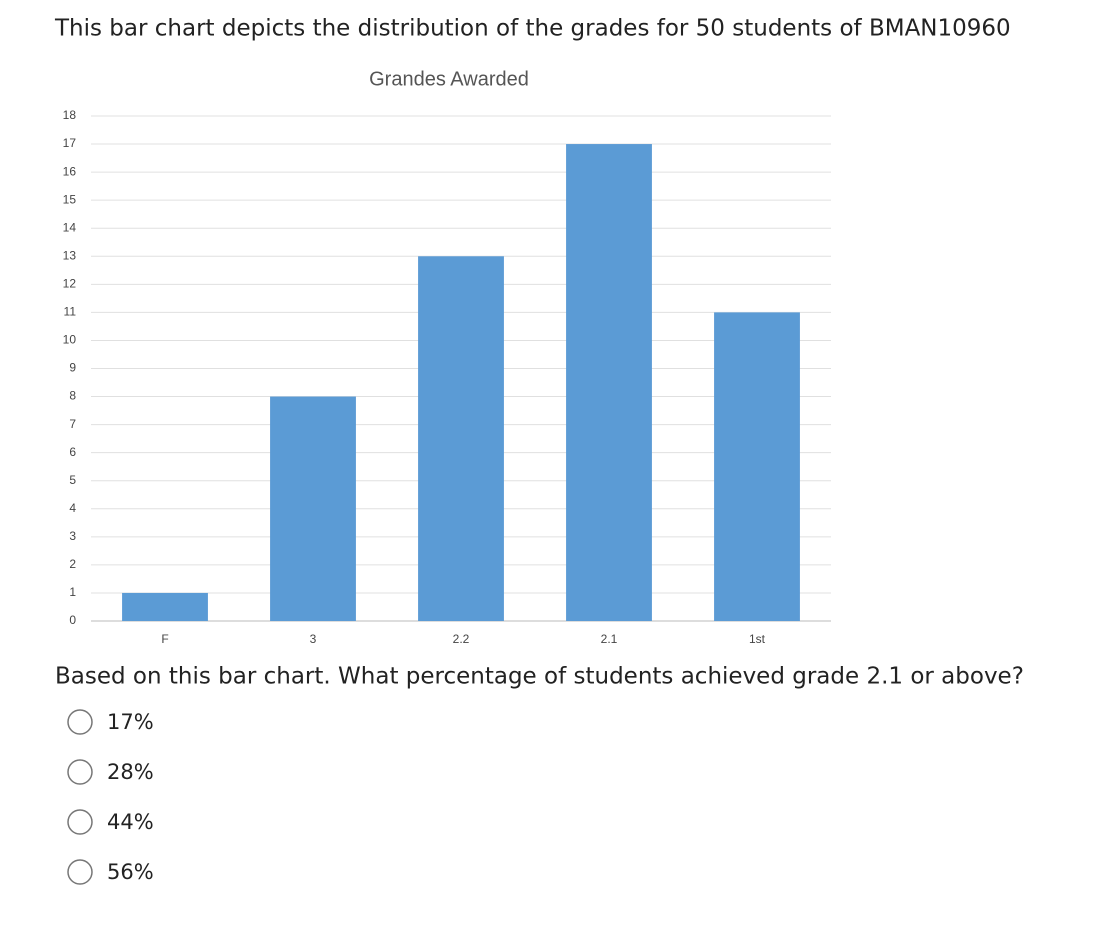 The height and width of the screenshot is (926, 1116). Describe the element at coordinates (164, 639) in the screenshot. I see `x-tick-label: F` at that location.